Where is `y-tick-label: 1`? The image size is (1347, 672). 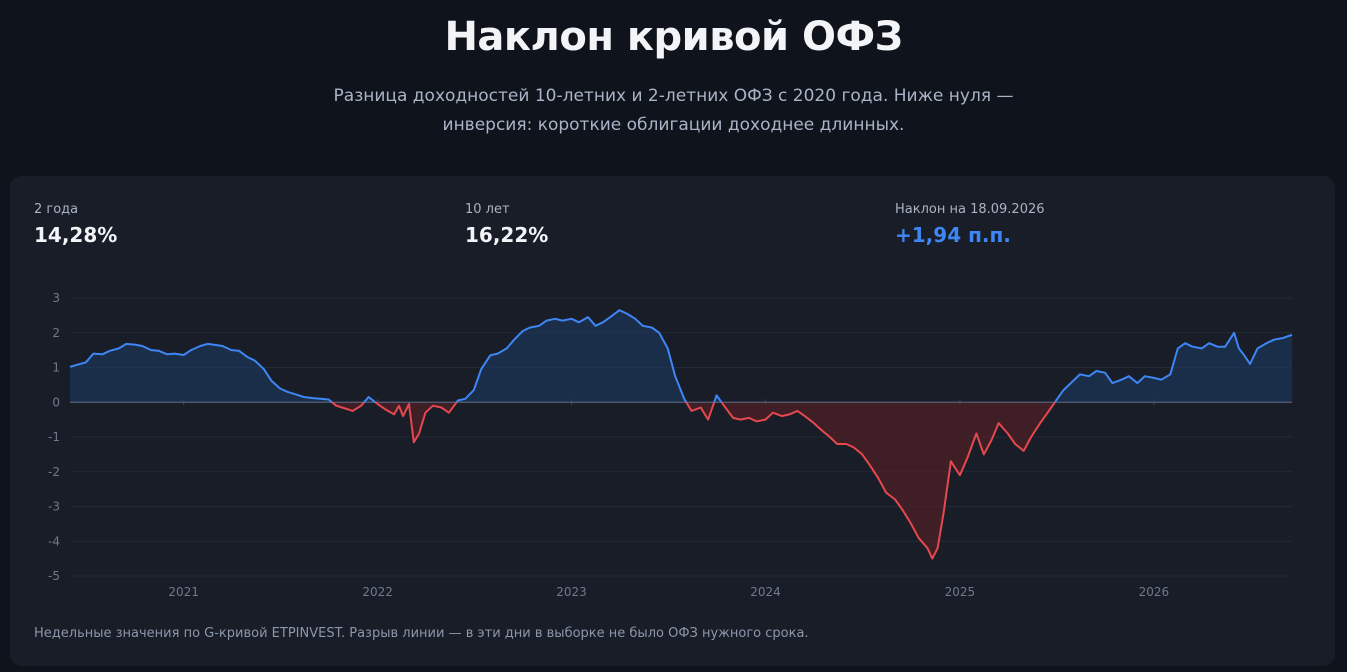
y-tick-label: 1 is located at coordinates (56, 368).